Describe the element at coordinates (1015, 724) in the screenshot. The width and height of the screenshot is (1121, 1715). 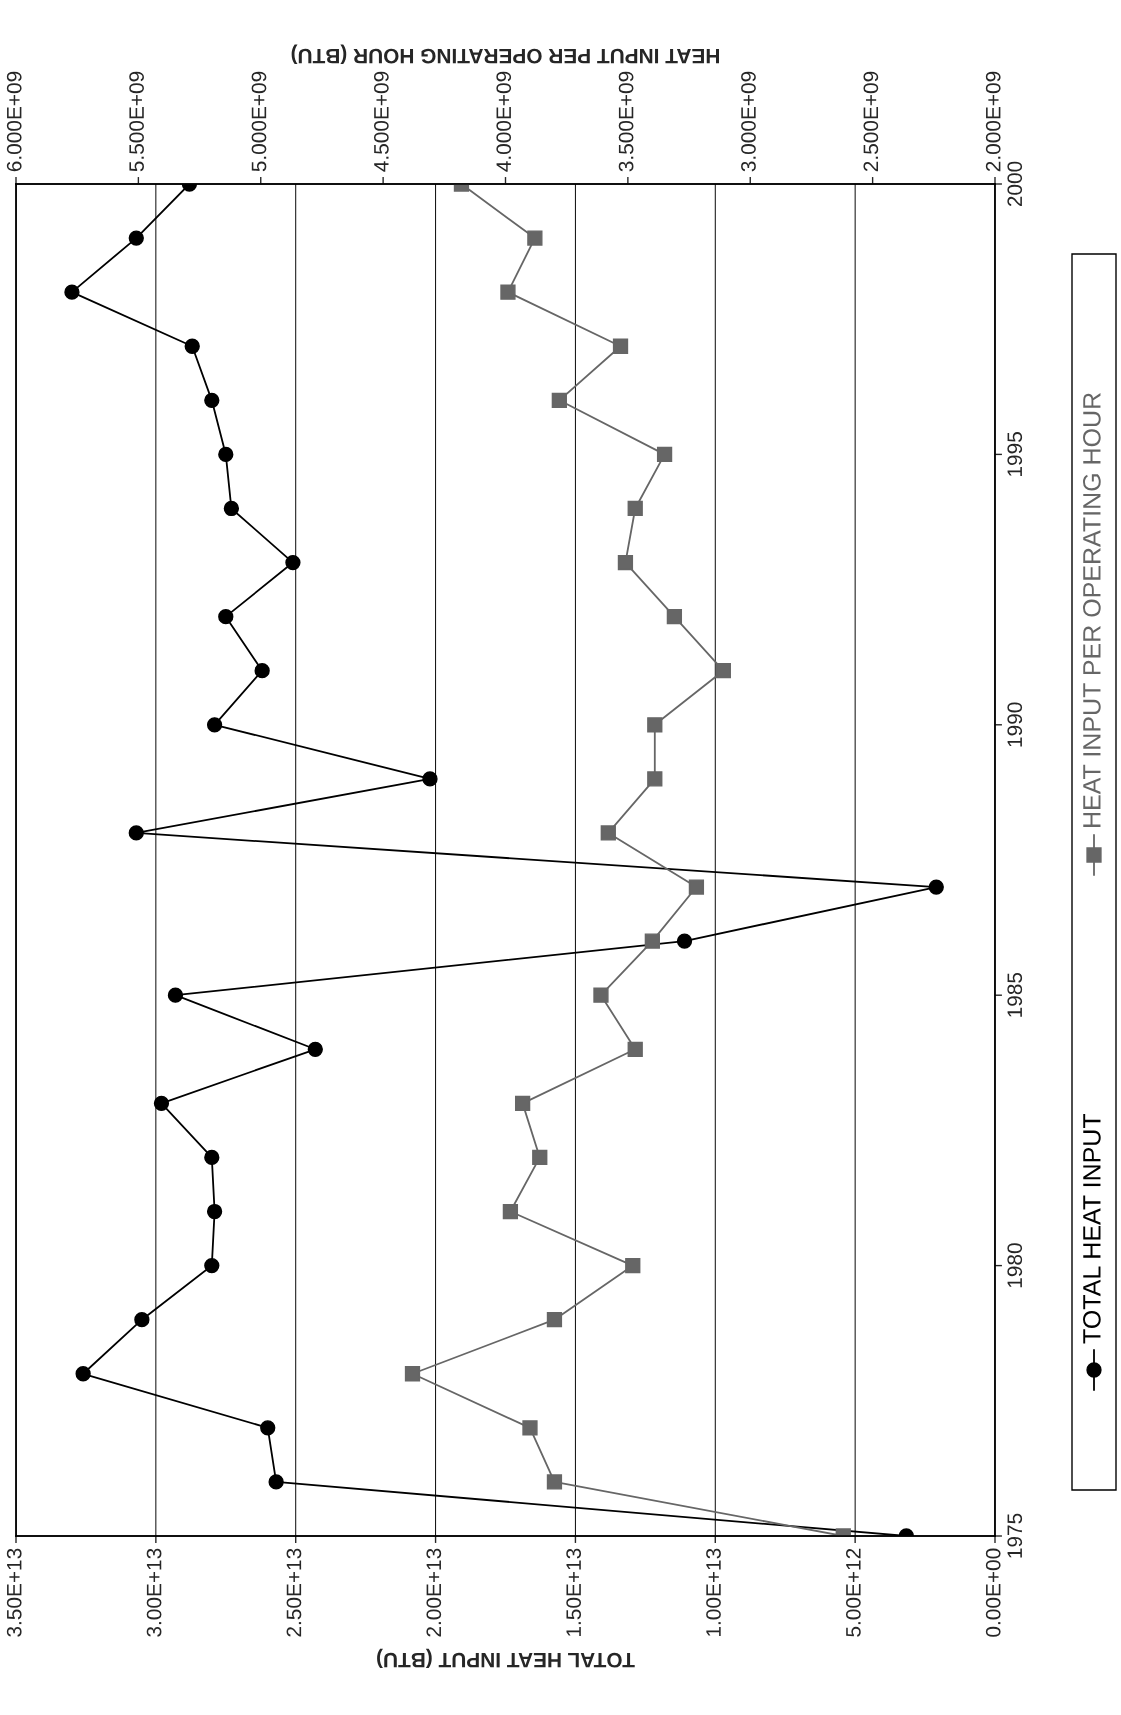
I see `y-tick-label: 1990` at that location.